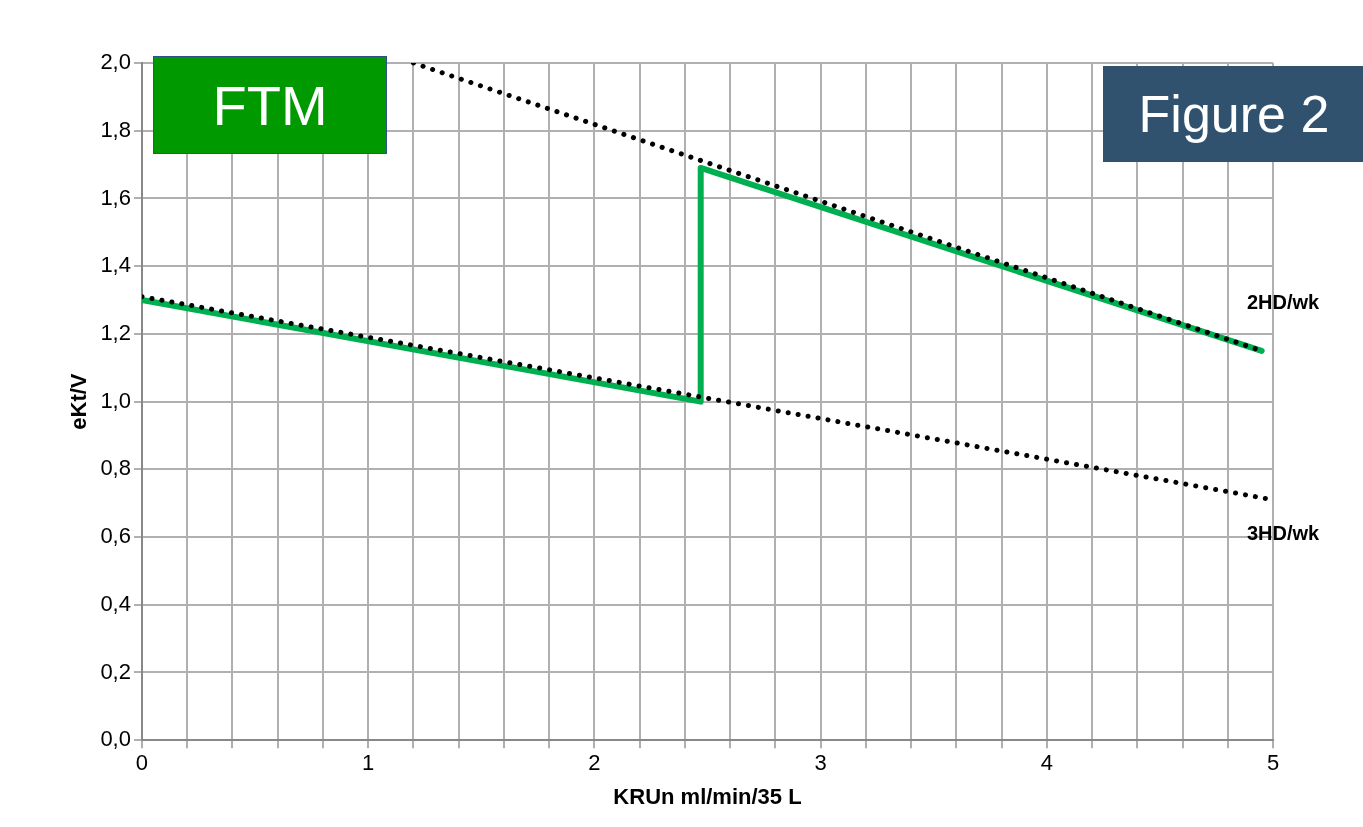 The height and width of the screenshot is (827, 1363). I want to click on annotation: Figure 2, so click(1233, 114).